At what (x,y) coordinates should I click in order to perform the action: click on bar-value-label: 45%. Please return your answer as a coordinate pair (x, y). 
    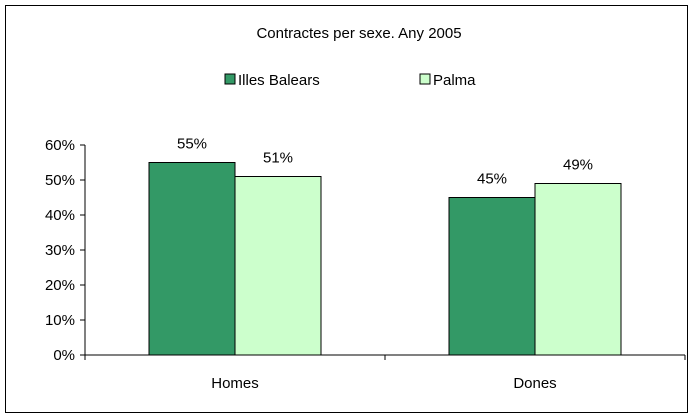
    Looking at the image, I should click on (492, 179).